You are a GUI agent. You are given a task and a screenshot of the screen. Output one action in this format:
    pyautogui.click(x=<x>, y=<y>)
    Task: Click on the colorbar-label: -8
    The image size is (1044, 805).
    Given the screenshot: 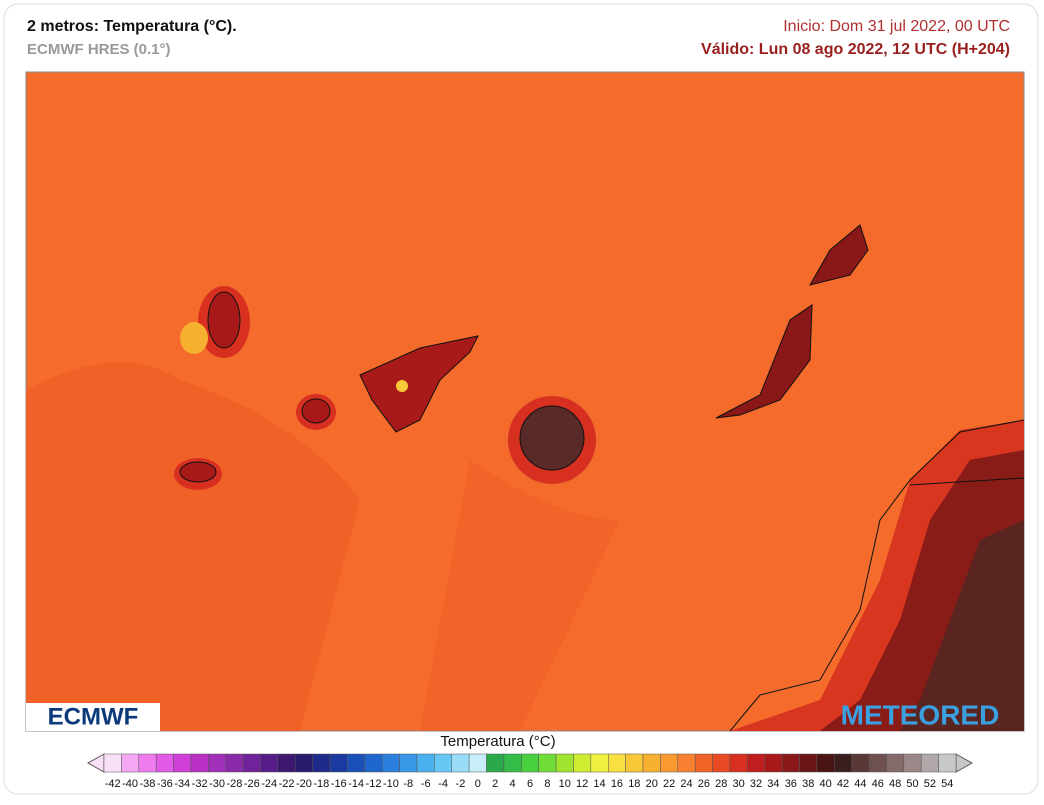 What is the action you would take?
    pyautogui.click(x=408, y=784)
    